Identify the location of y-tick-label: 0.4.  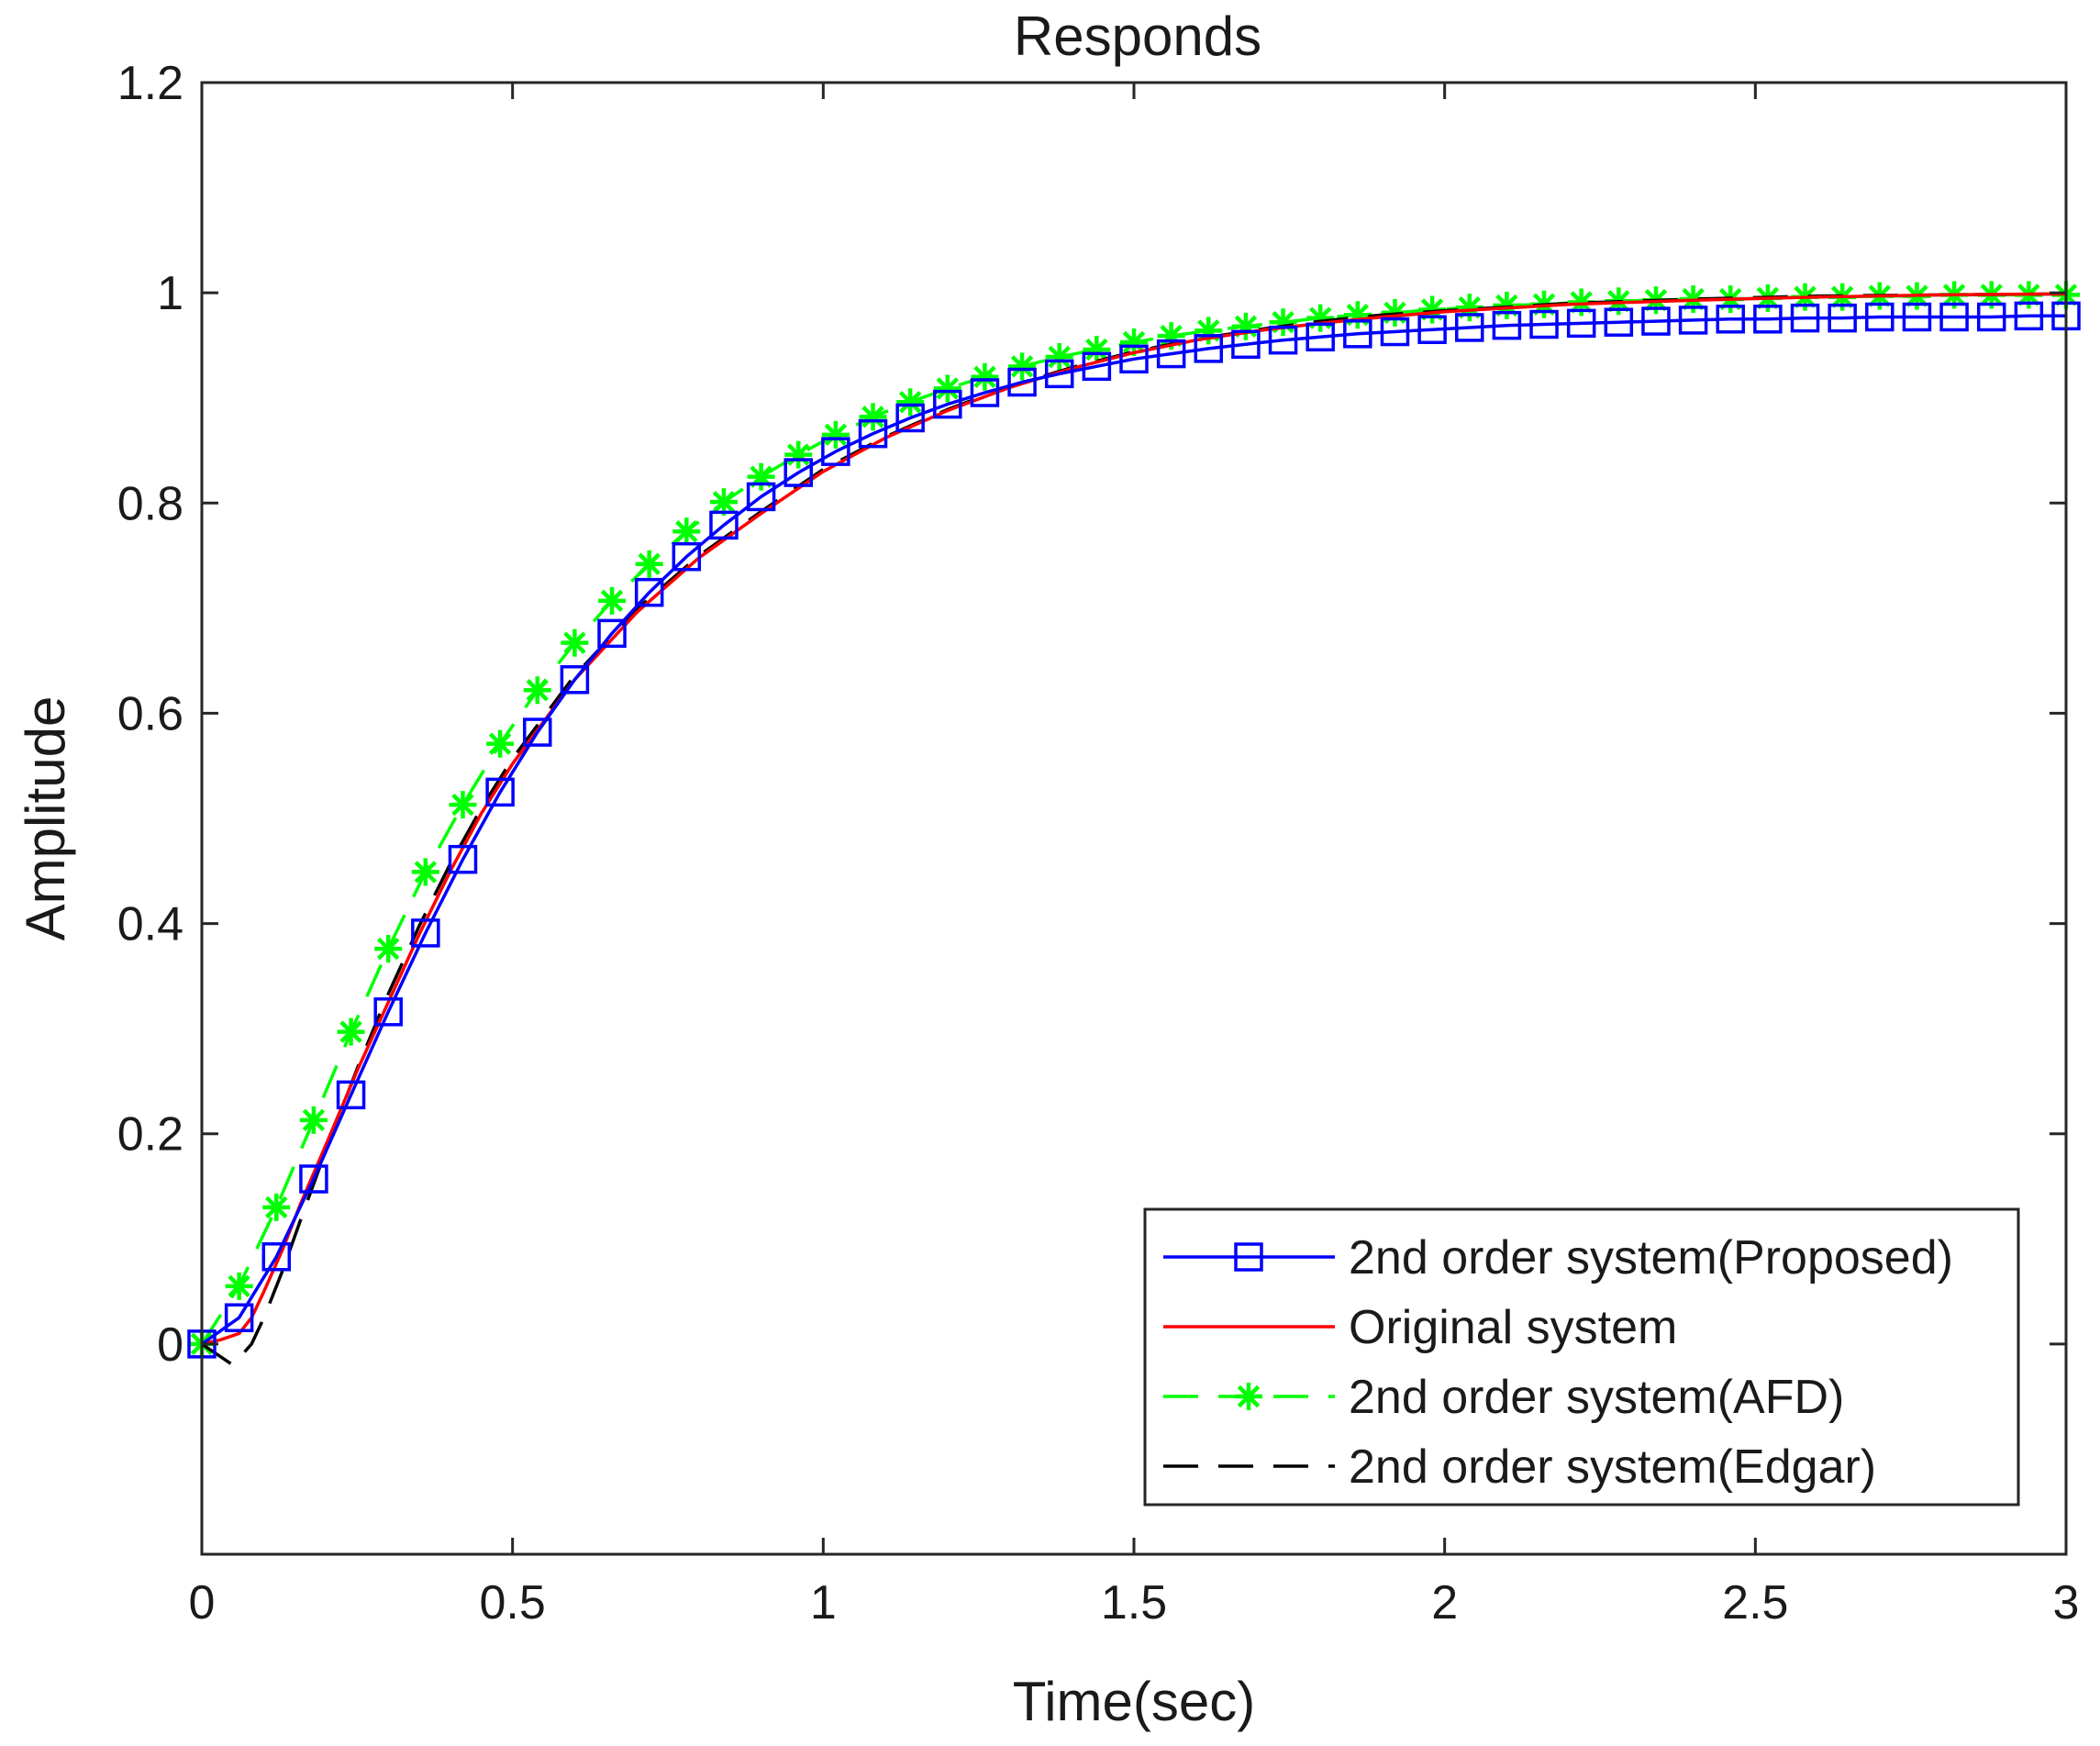
(150, 924).